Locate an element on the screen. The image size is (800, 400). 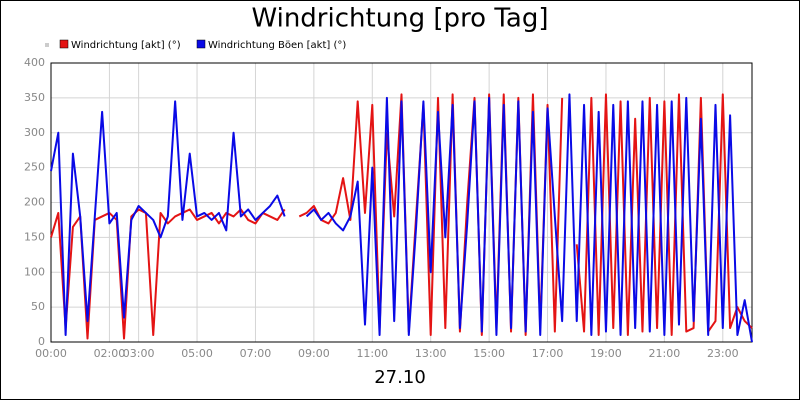
x-tick-label: 02:00 is located at coordinates (110, 353).